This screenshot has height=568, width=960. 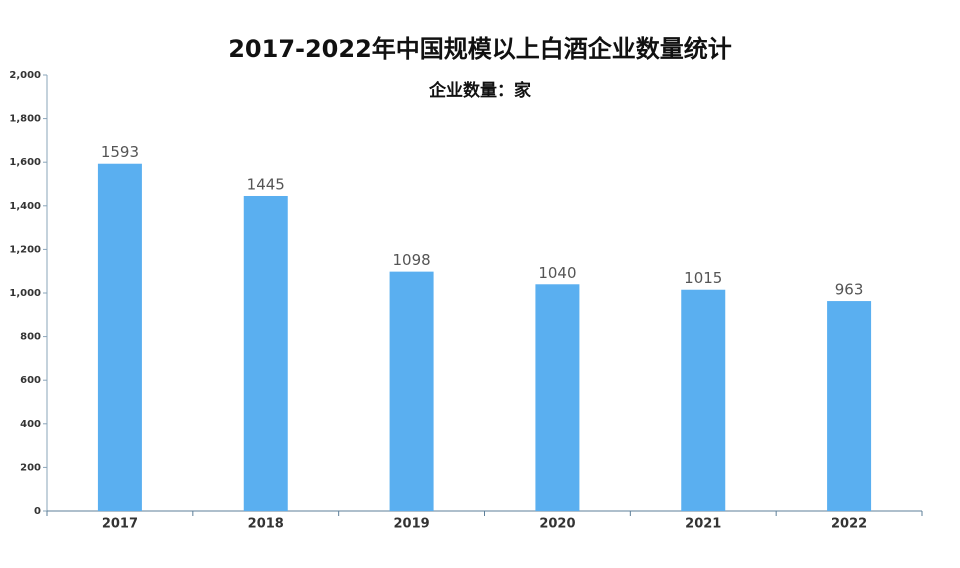 I want to click on y-tick-label: 0, so click(x=37, y=511).